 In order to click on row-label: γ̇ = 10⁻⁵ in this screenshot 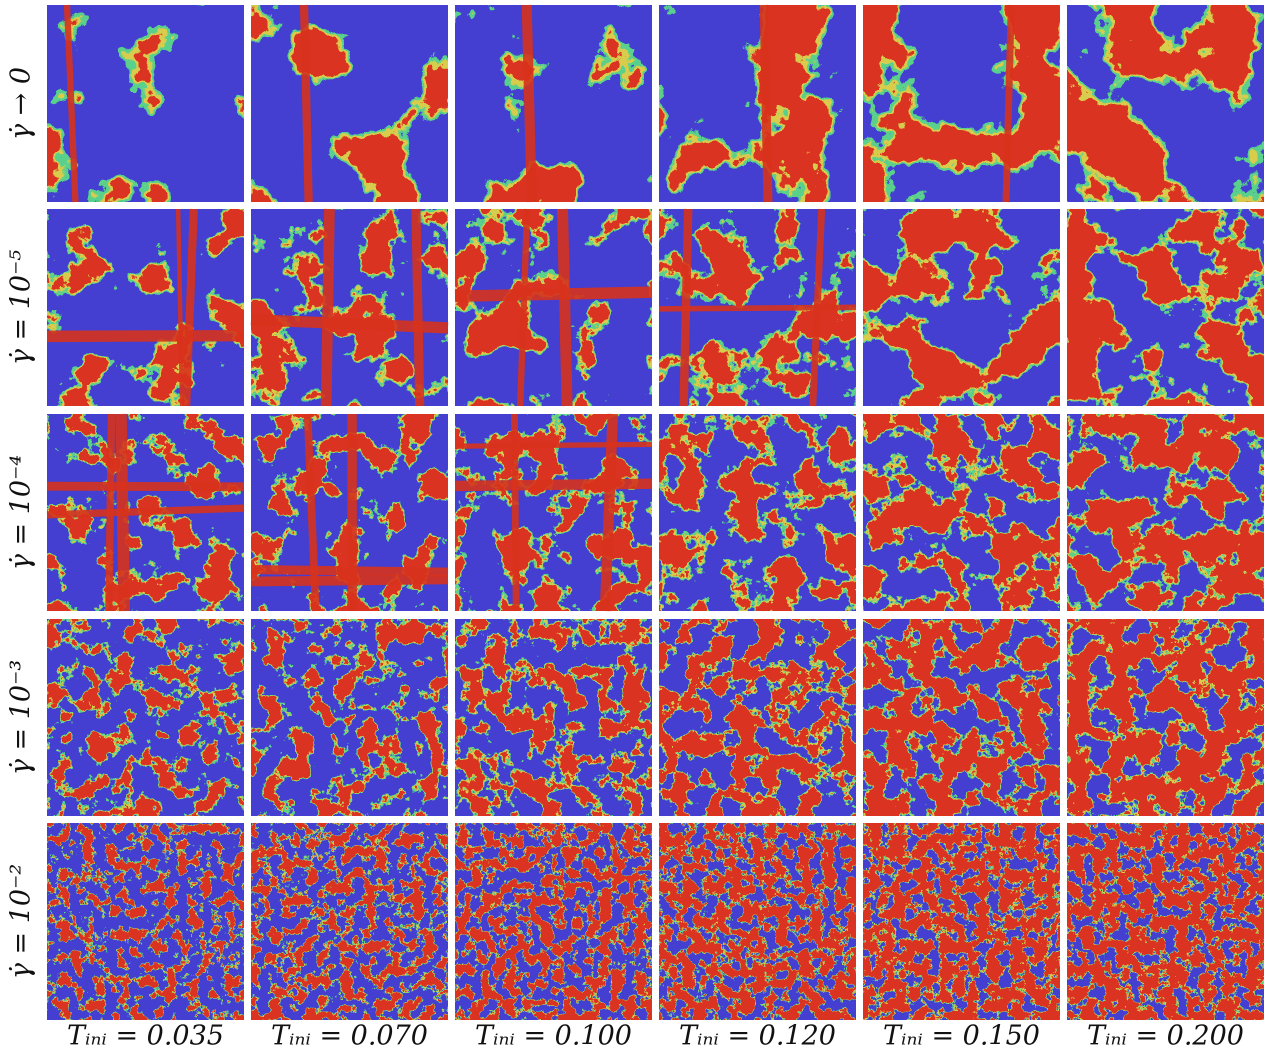, I will do `click(21, 308)`.